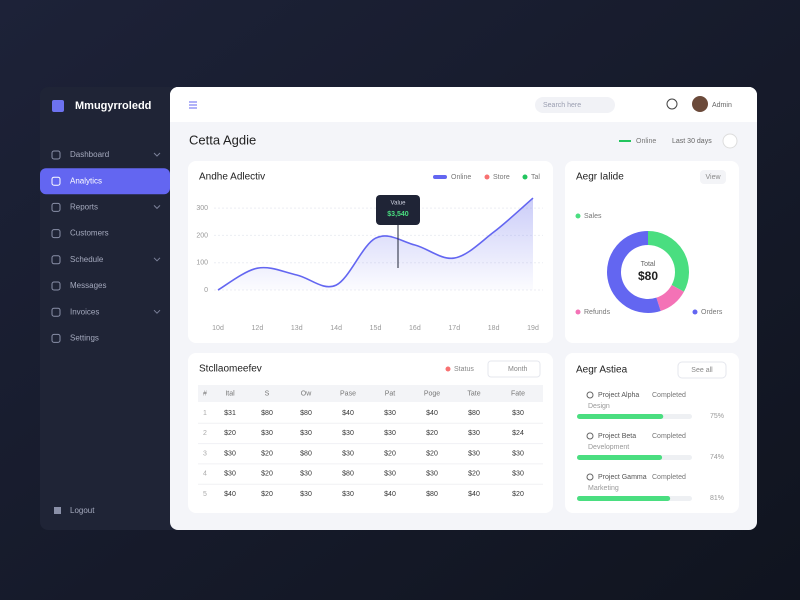  What do you see at coordinates (202, 263) in the screenshot?
I see `y-tick-label: 100` at bounding box center [202, 263].